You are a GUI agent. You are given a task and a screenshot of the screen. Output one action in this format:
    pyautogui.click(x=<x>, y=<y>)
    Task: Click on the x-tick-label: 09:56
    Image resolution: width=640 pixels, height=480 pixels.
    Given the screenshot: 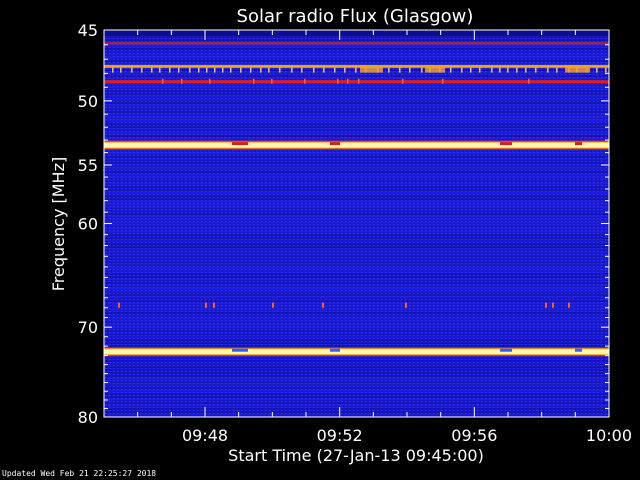 What is the action you would take?
    pyautogui.click(x=474, y=435)
    